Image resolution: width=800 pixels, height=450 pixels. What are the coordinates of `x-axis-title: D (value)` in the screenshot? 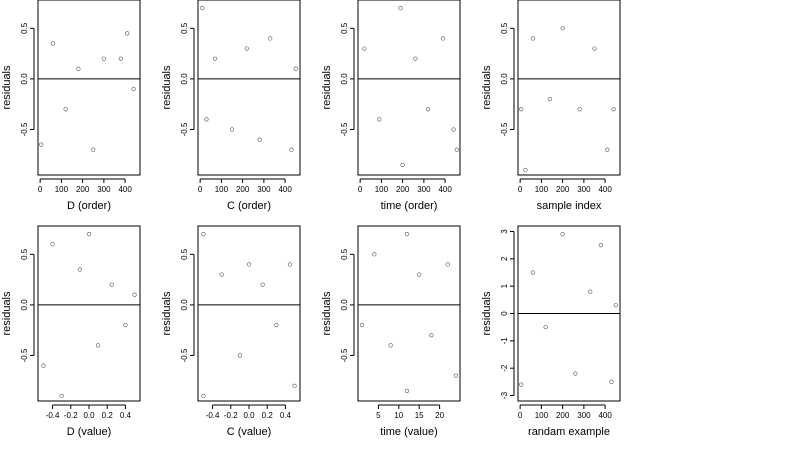 It's located at (89, 432).